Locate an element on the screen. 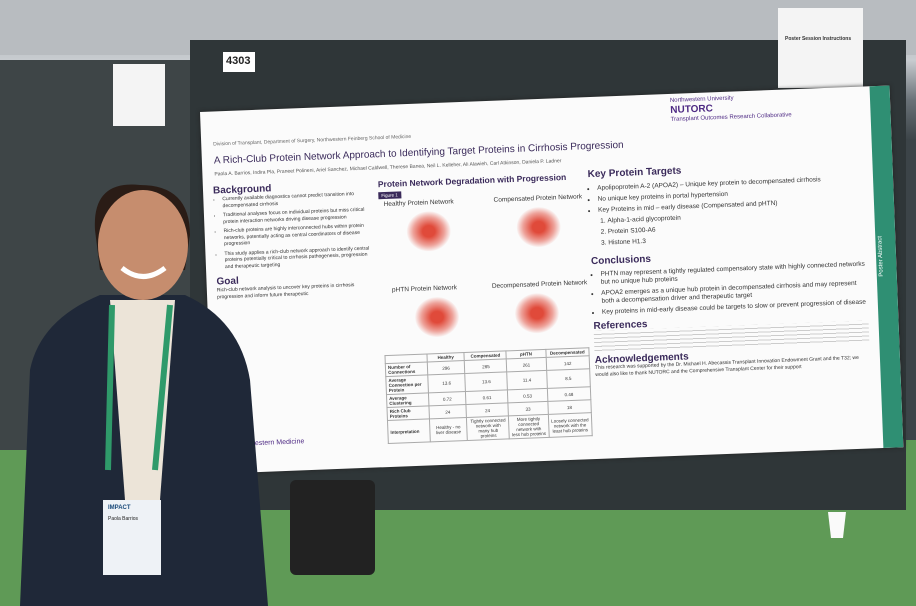  badge-name: Paola Barrios is located at coordinates (123, 519).